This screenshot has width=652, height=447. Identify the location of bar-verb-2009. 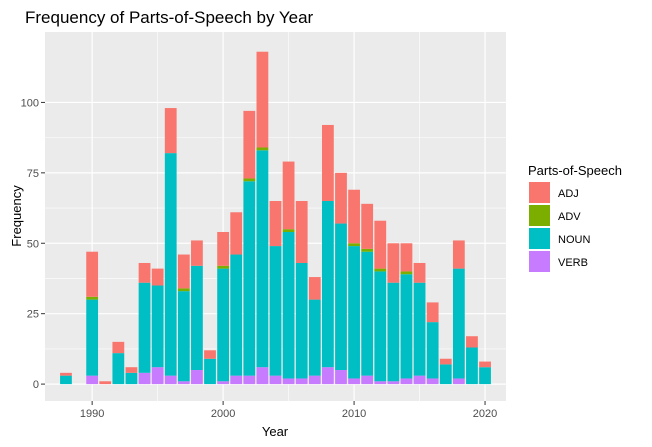
(341, 377).